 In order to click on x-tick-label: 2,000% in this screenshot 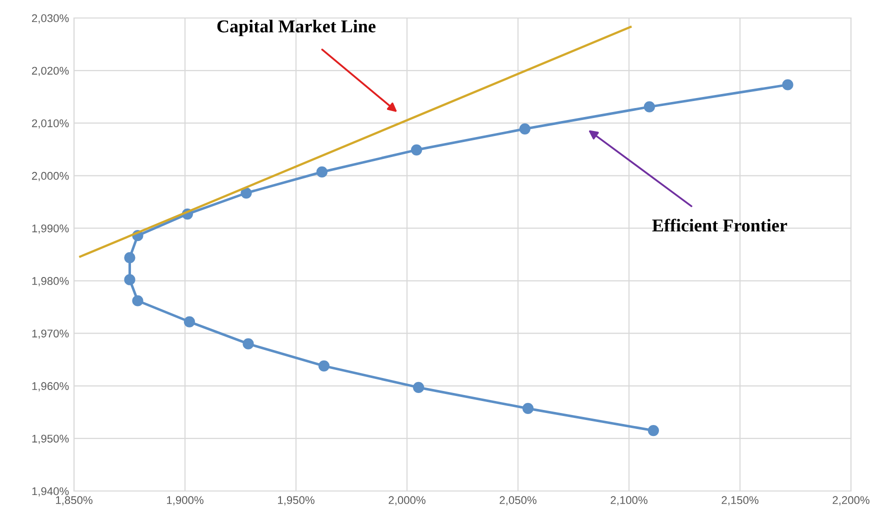, I will do `click(407, 501)`.